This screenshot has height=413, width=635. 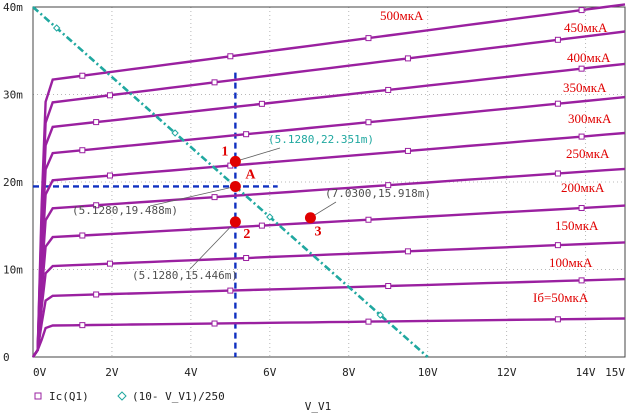 I want to click on y-tick-label: 30m, so click(x=13, y=95).